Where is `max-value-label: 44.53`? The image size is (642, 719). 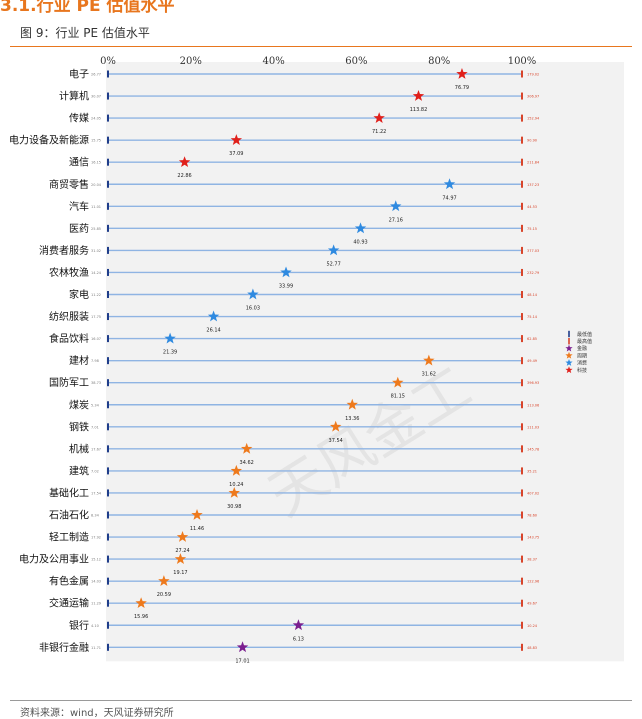
max-value-label: 44.53 is located at coordinates (532, 207).